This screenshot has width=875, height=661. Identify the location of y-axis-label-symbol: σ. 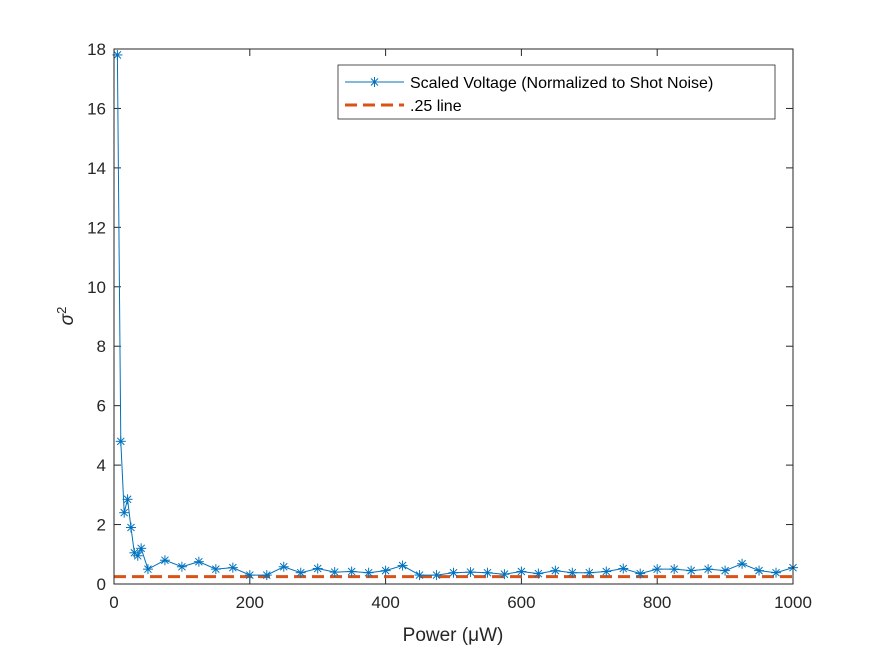
(67, 318).